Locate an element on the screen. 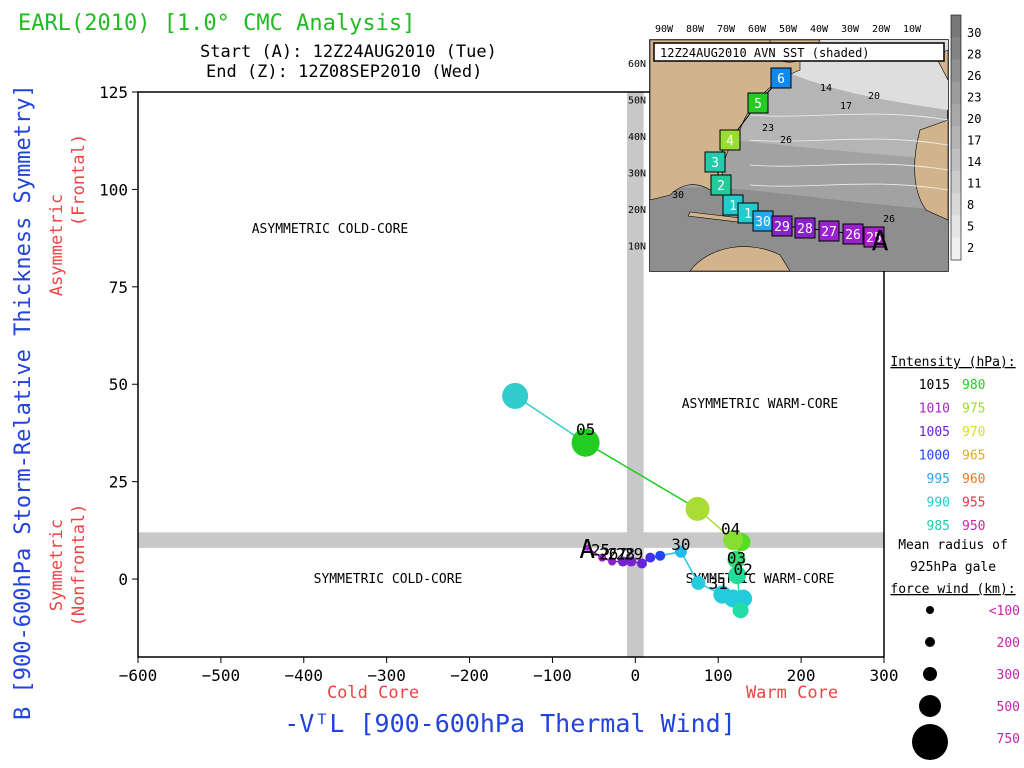  track-point-label: 03 is located at coordinates (736, 557).